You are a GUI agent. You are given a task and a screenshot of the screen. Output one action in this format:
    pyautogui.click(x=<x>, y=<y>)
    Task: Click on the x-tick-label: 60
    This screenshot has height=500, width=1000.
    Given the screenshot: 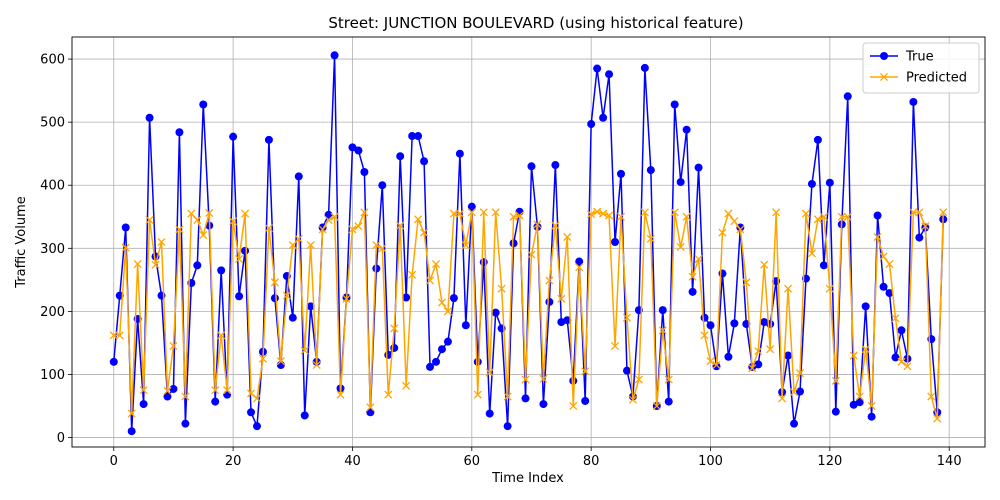 What is the action you would take?
    pyautogui.click(x=472, y=461)
    